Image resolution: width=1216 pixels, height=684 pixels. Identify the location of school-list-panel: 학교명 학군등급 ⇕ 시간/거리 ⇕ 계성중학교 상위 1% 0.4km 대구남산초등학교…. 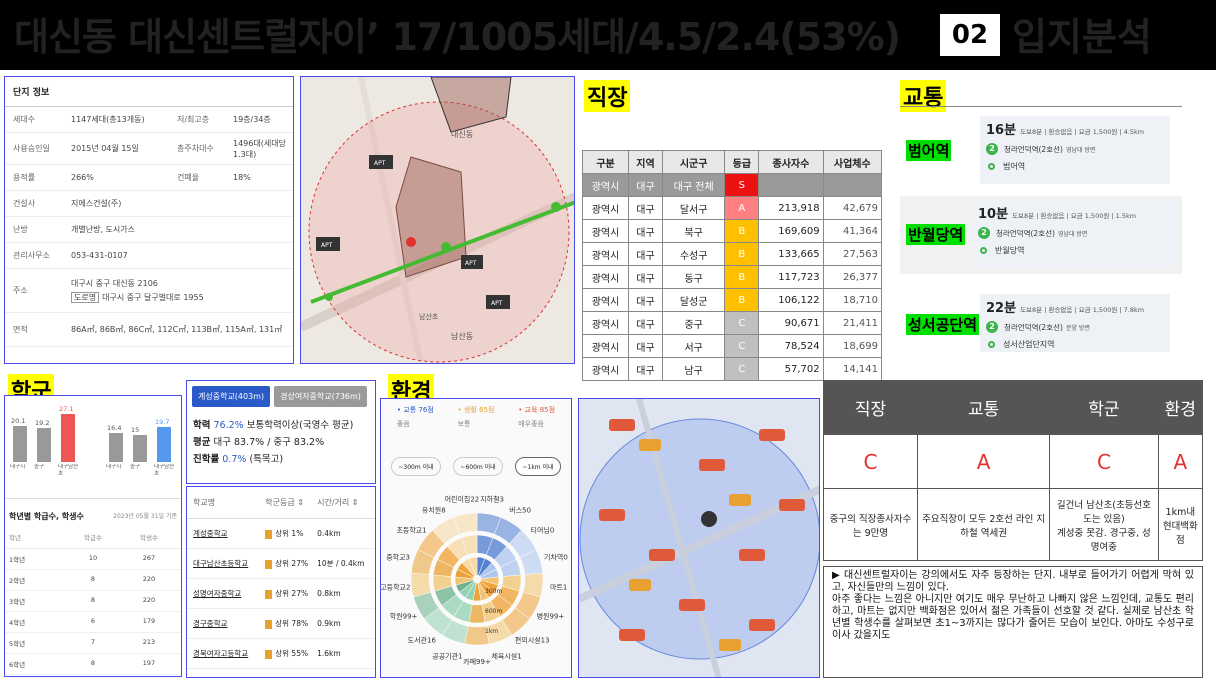
(281, 582).